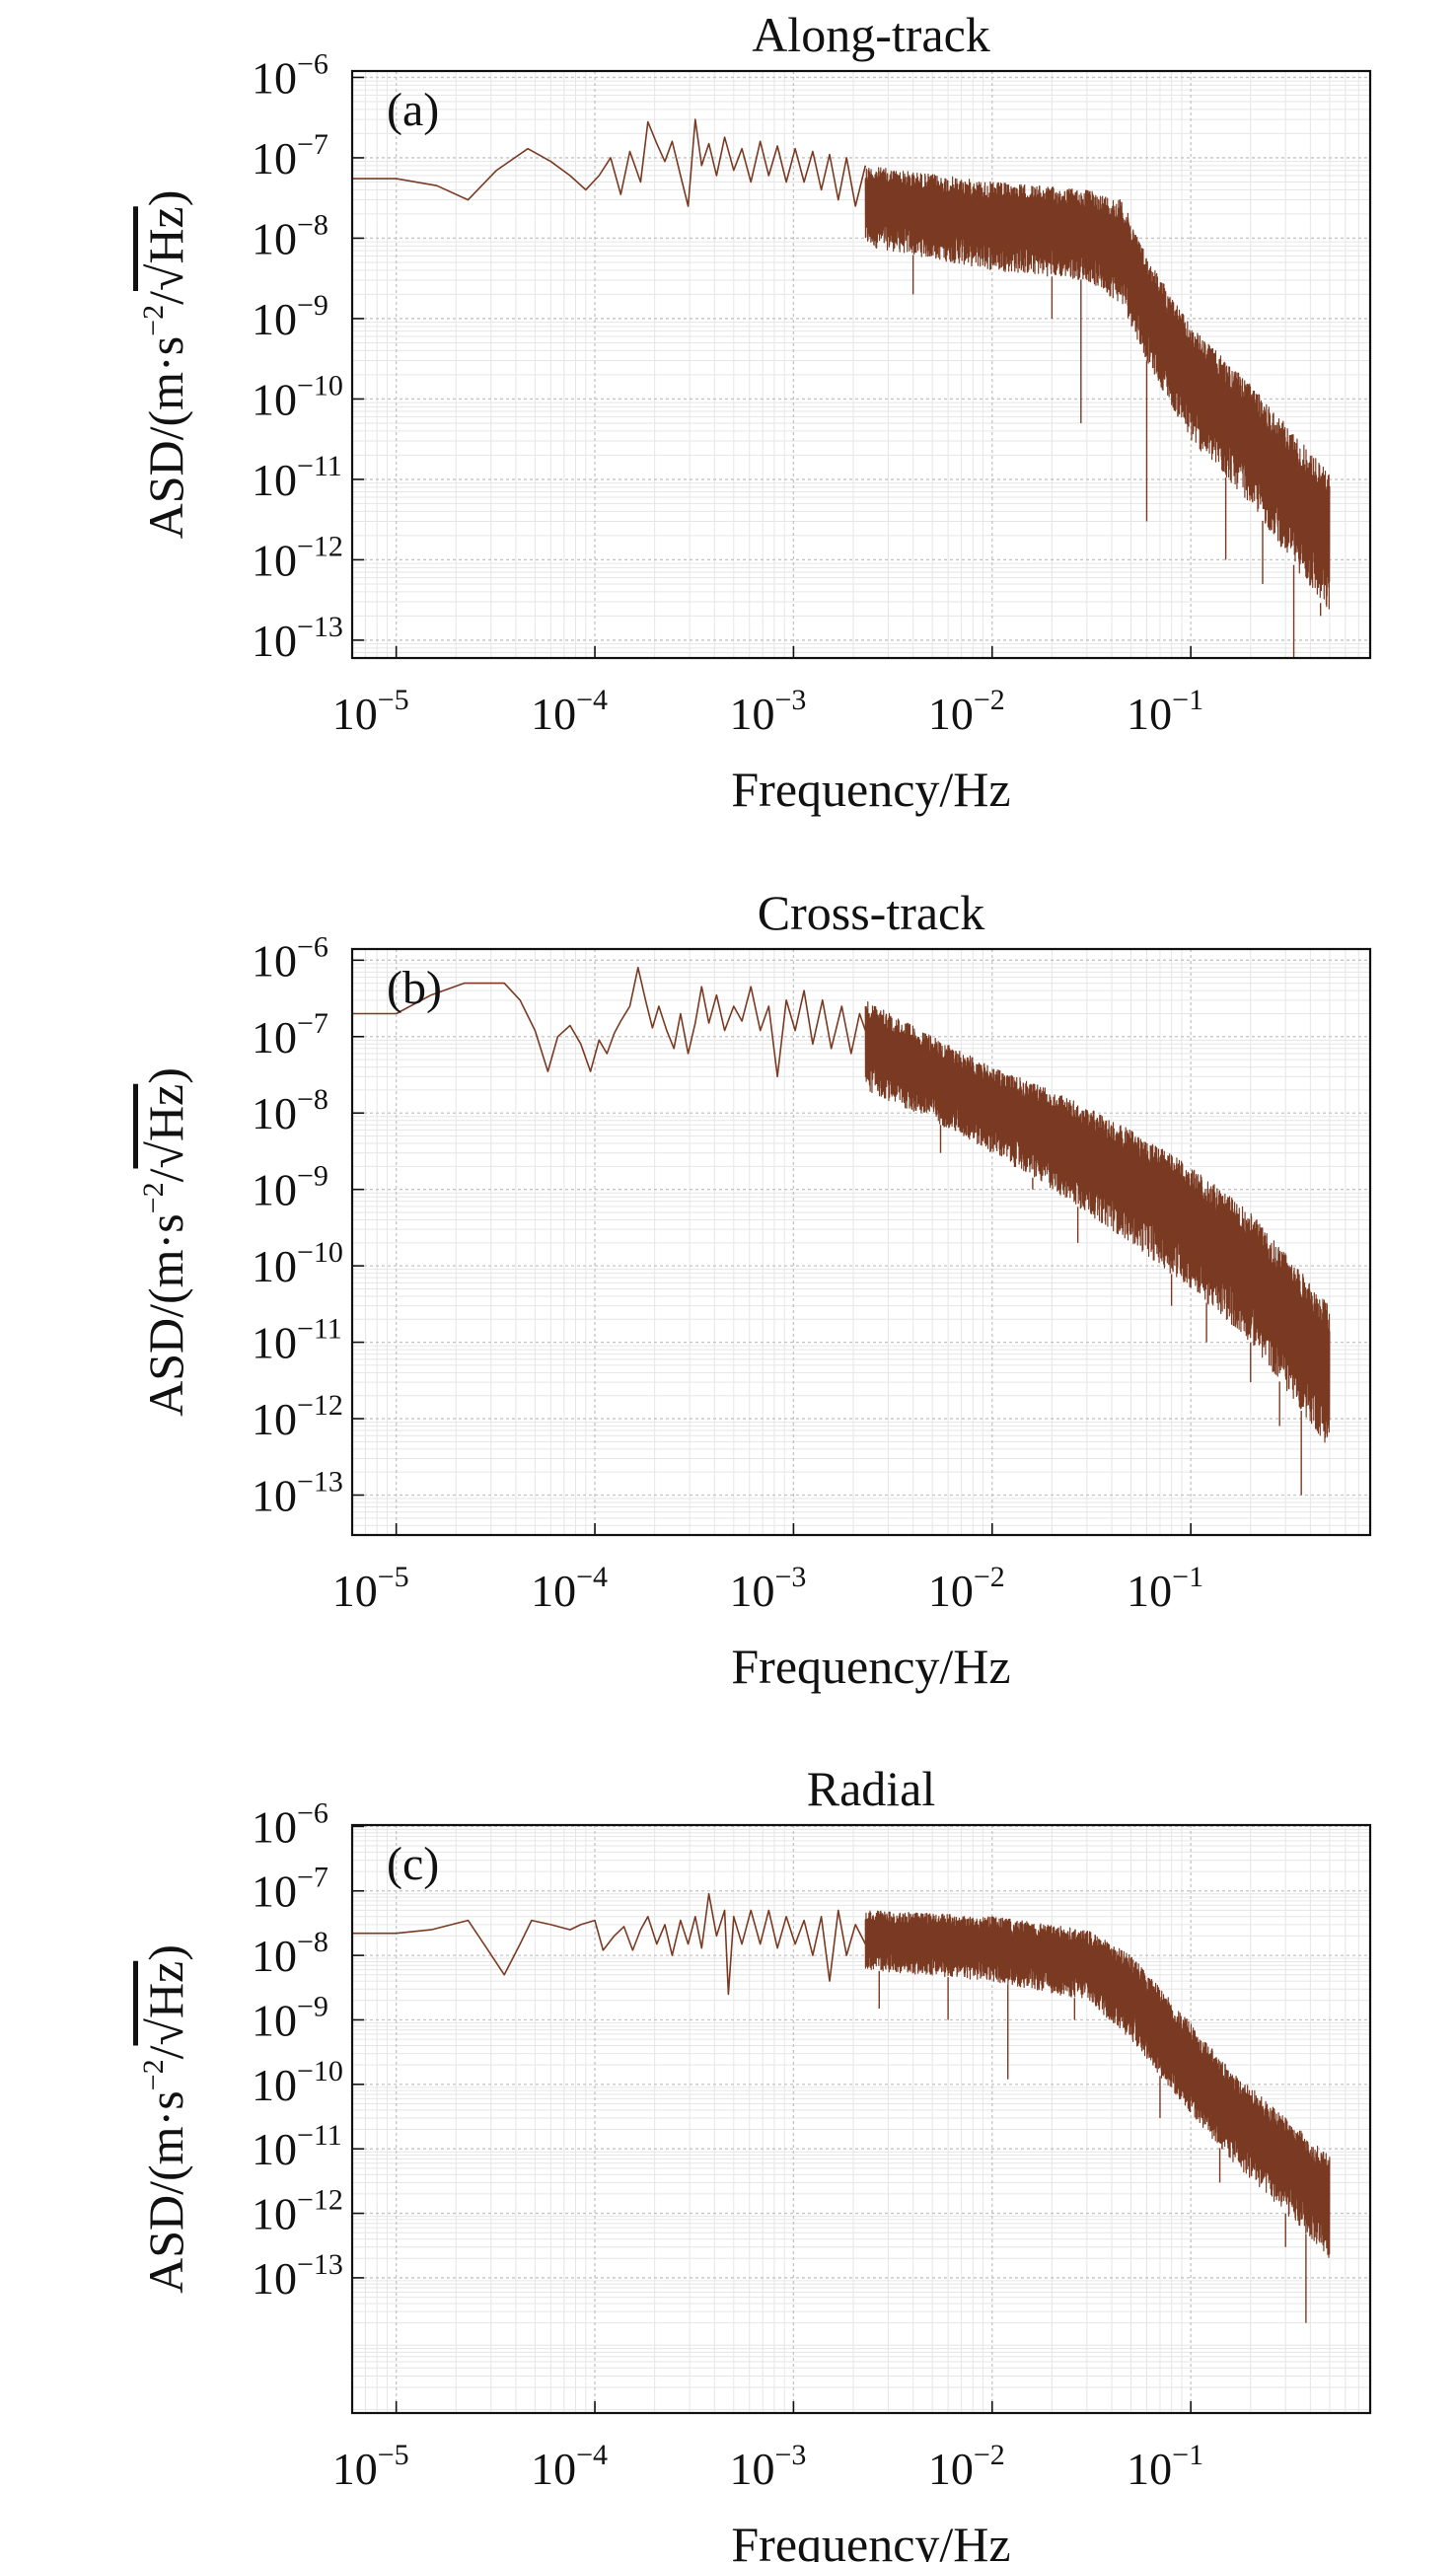  What do you see at coordinates (414, 988) in the screenshot?
I see `panel-label: (b)` at bounding box center [414, 988].